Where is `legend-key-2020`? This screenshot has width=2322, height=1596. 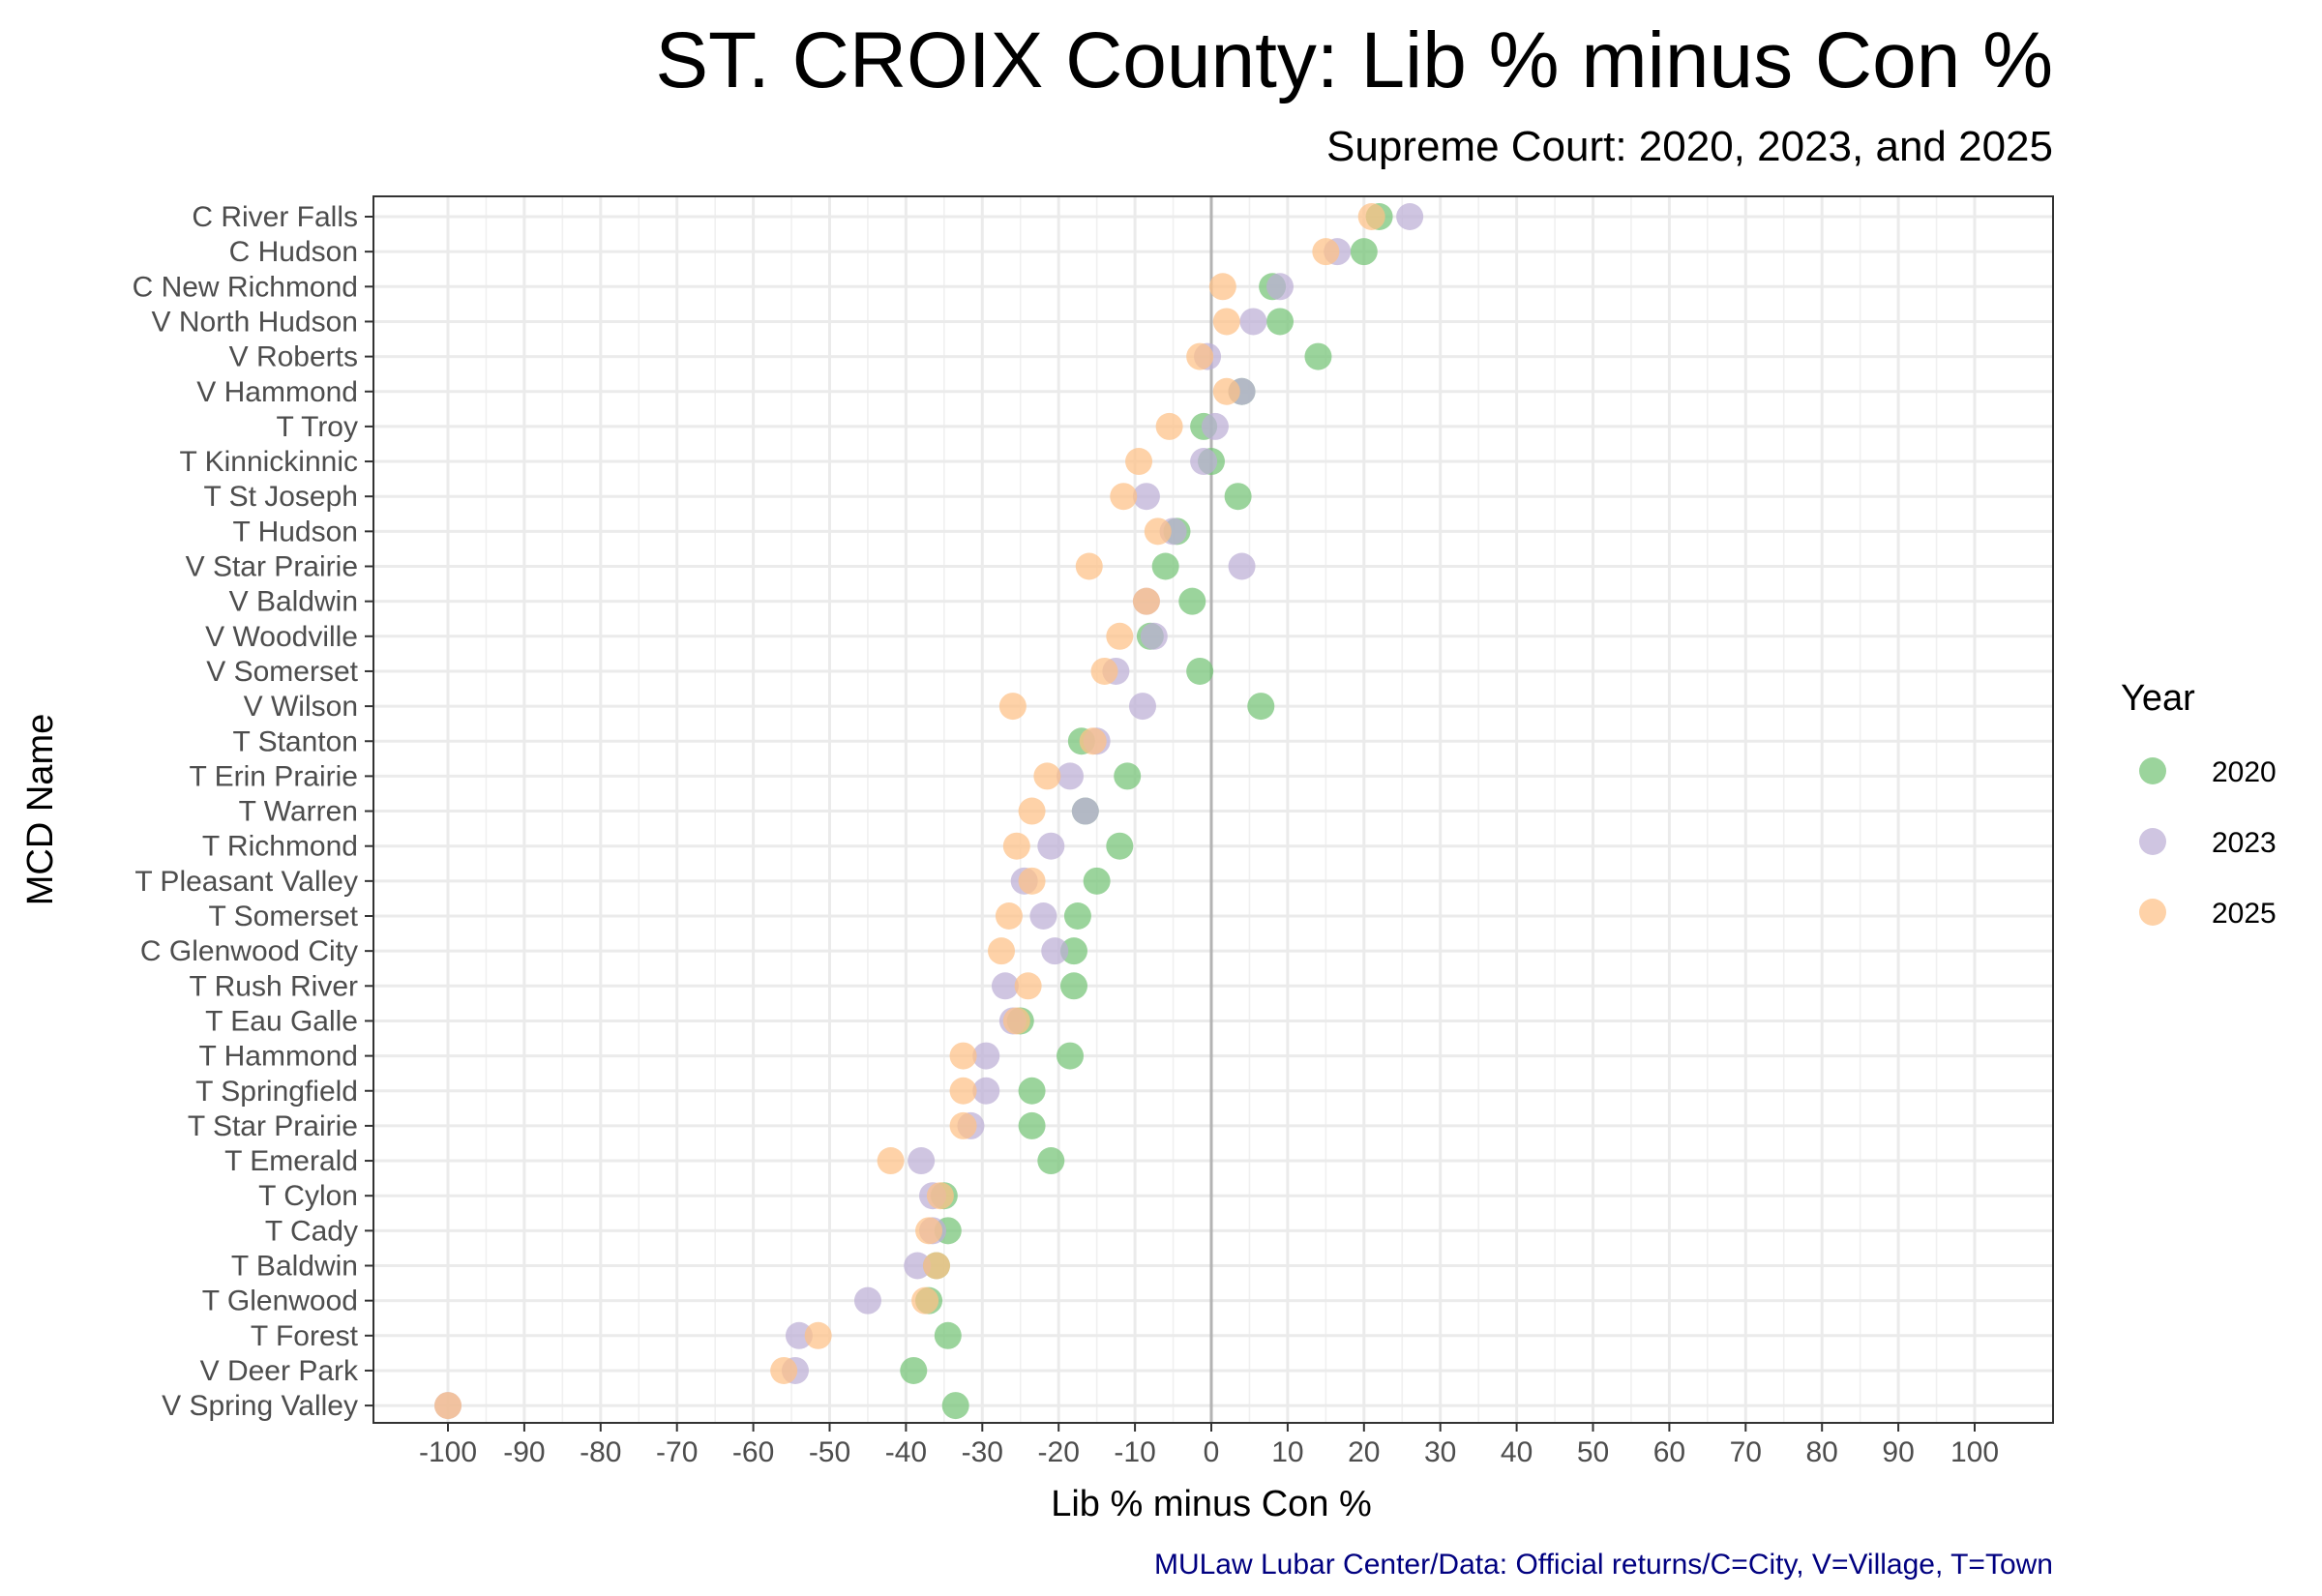
legend-key-2020 is located at coordinates (2152, 770).